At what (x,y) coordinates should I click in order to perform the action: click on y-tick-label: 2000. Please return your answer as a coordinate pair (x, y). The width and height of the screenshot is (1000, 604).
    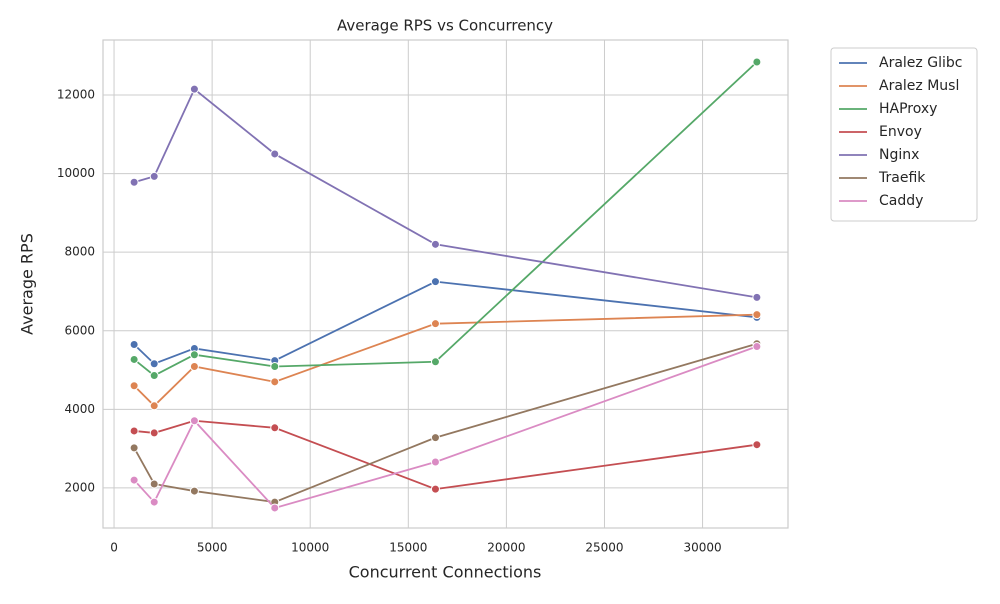
    Looking at the image, I should click on (79, 487).